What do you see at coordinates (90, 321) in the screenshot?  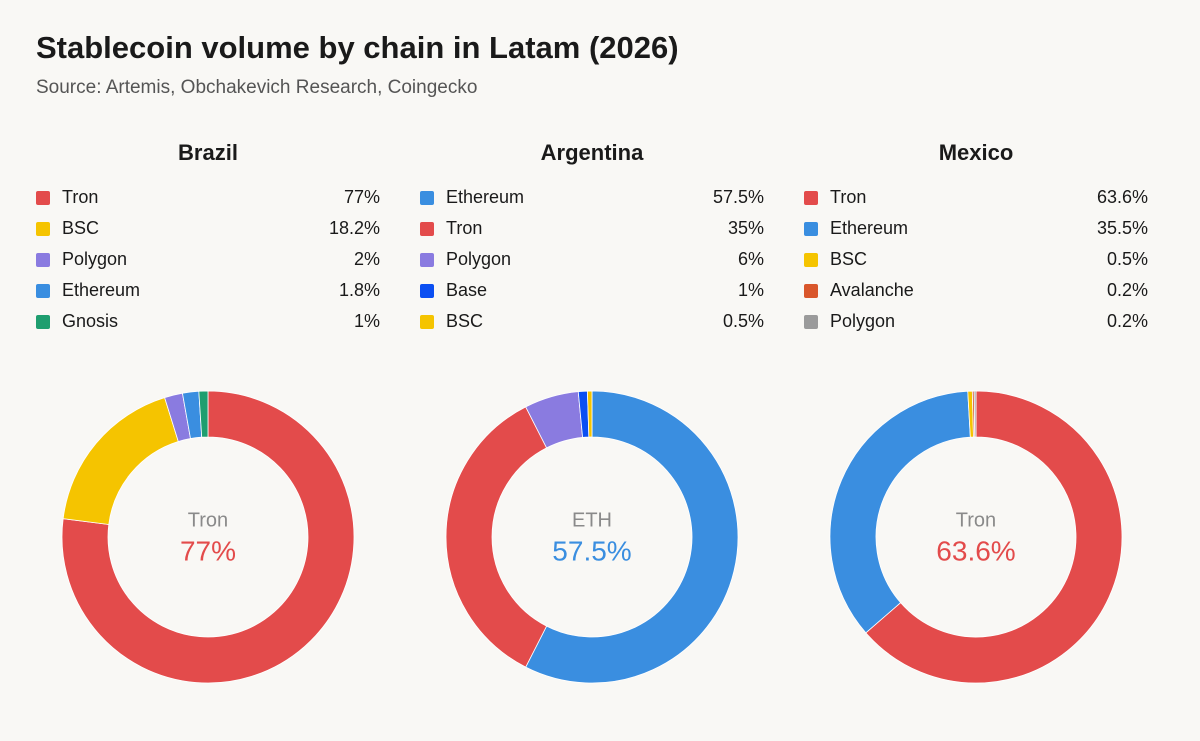 I see `legend-label: Gnosis` at bounding box center [90, 321].